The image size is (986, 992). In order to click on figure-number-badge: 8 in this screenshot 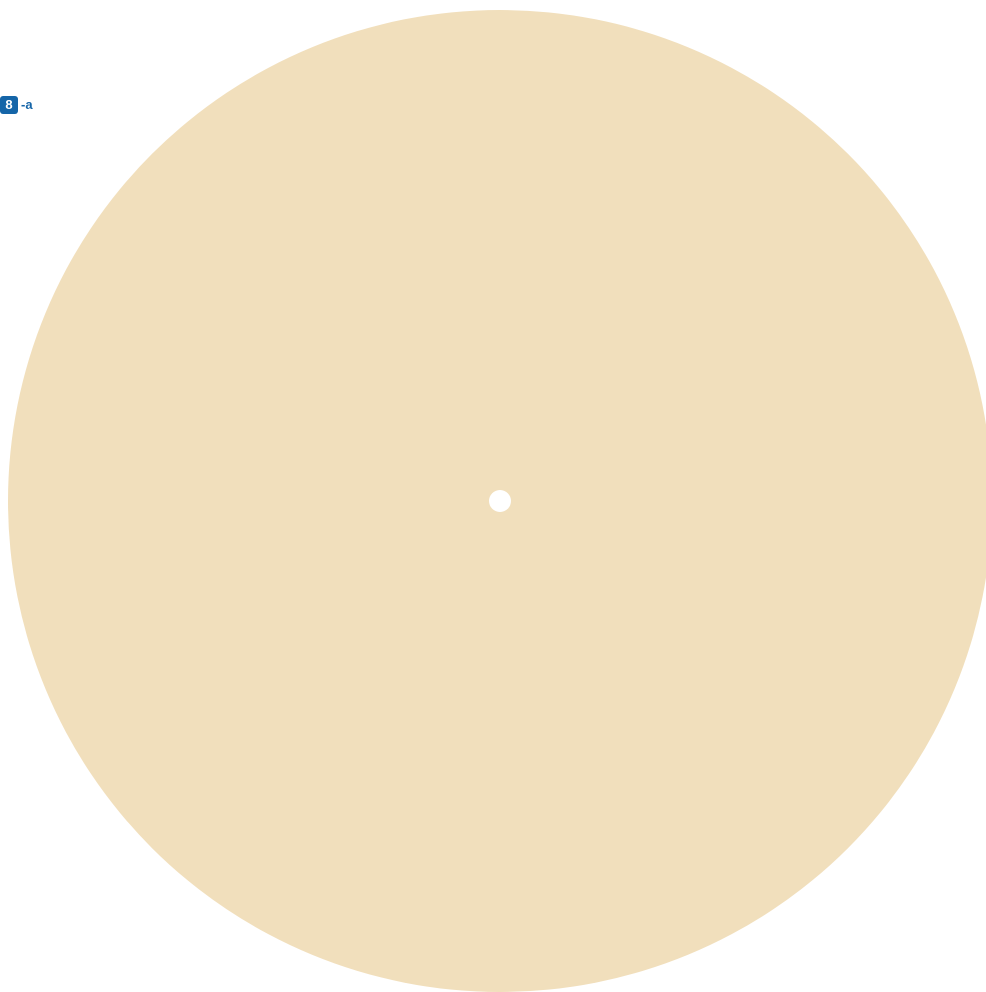, I will do `click(9, 105)`.